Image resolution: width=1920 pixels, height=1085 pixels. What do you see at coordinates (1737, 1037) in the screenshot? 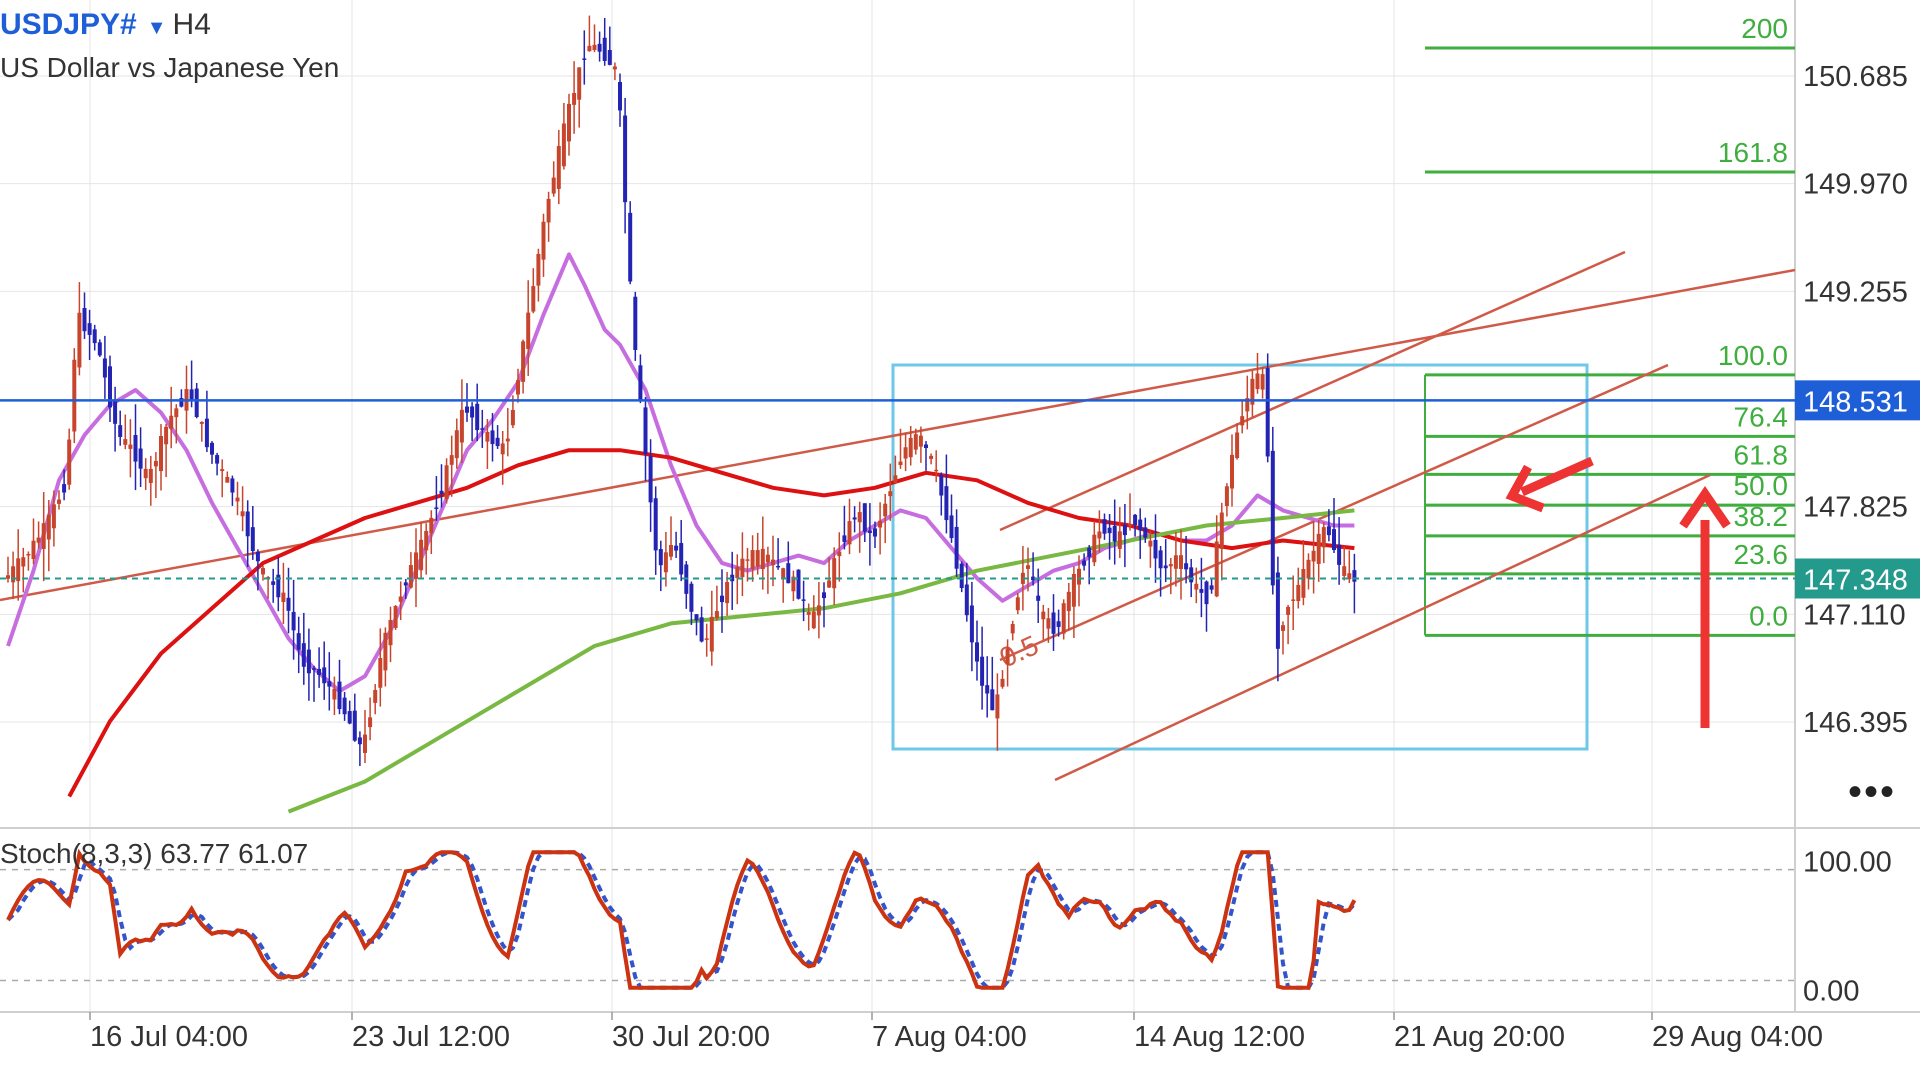
I see `time-tick-label: 29 Aug 04:00` at bounding box center [1737, 1037].